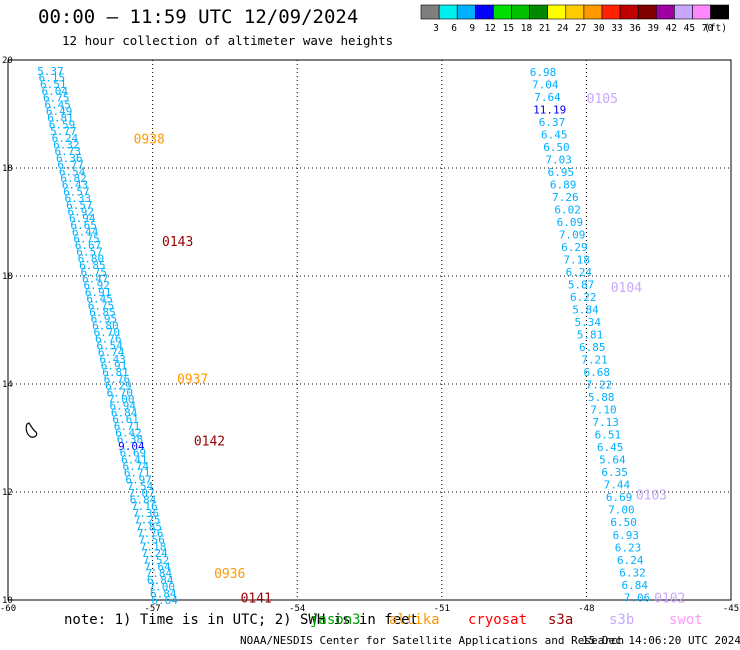  Describe the element at coordinates (73, 178) in the screenshot. I see `wave-height-label: 6.82` at that location.